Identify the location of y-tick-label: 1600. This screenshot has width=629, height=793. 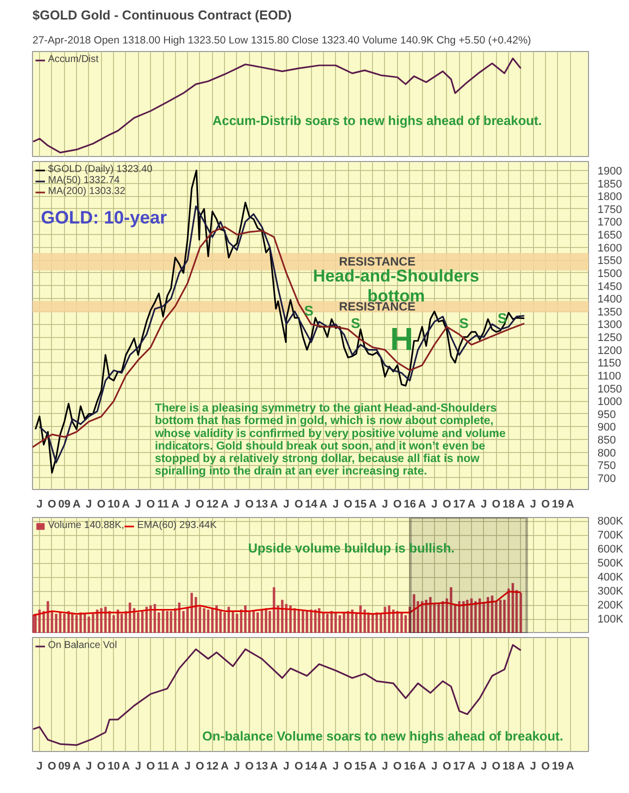
(610, 248).